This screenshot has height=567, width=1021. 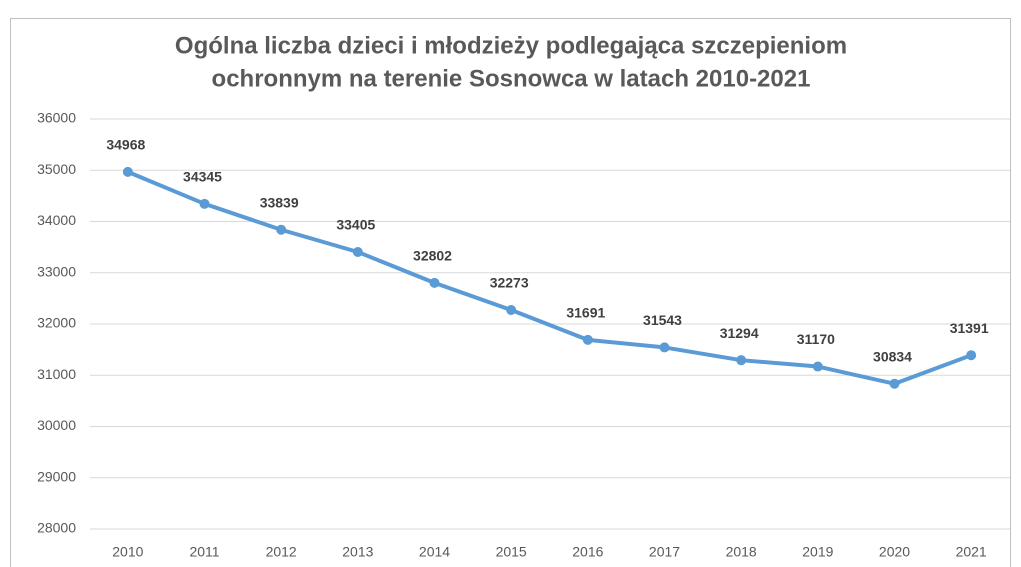 I want to click on y-tick-label: 28000, so click(x=56, y=528).